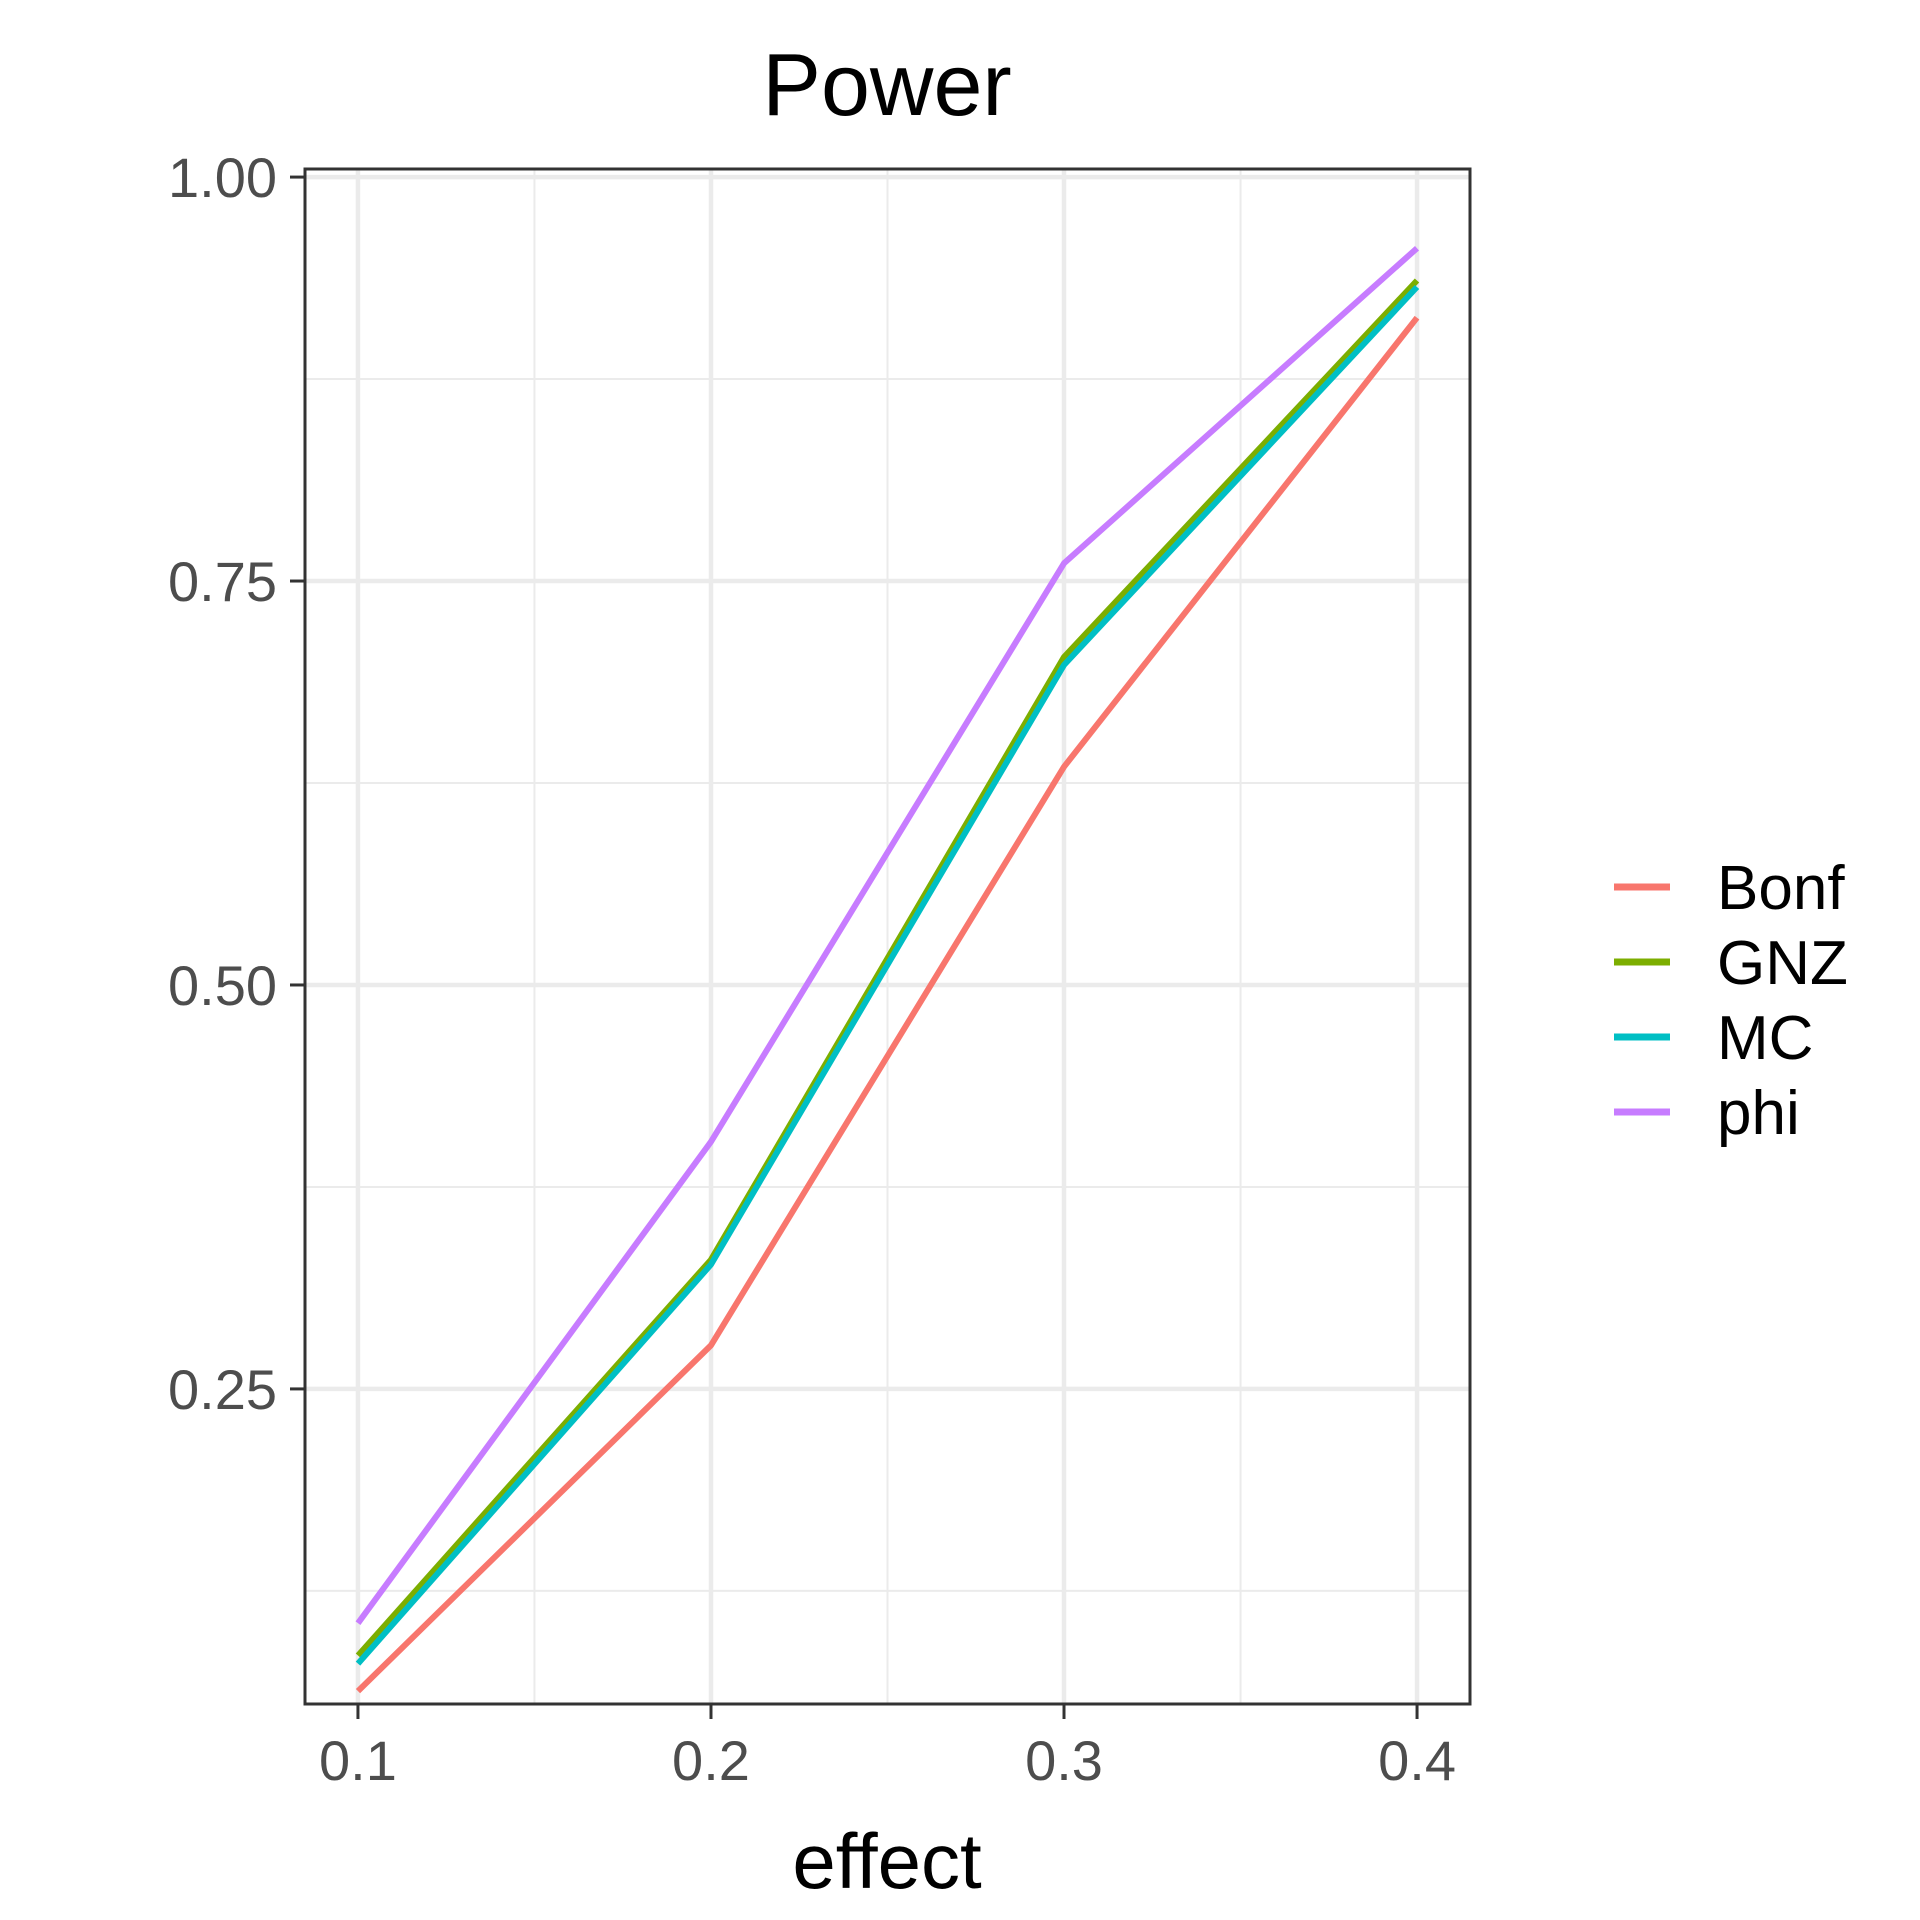 This screenshot has width=1920, height=1920. I want to click on legend-label: phi, so click(1758, 1113).